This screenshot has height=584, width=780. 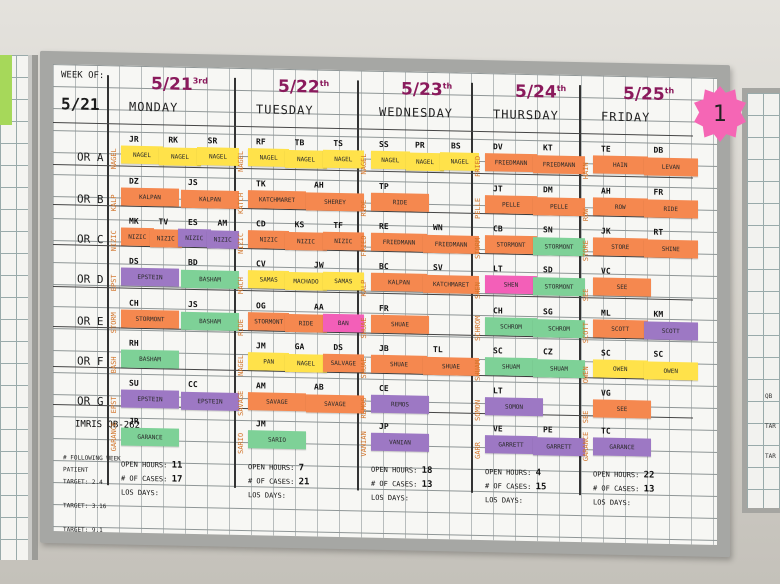 What do you see at coordinates (114, 283) in the screenshot?
I see `surgeon-side-tag: EPST` at bounding box center [114, 283].